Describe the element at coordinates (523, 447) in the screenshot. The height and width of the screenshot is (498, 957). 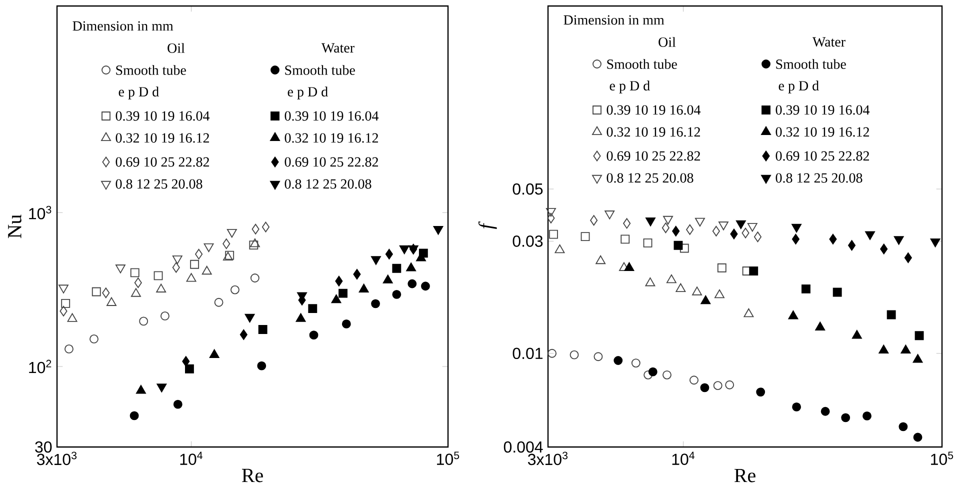
I see `y-tick-label: 0.004` at that location.